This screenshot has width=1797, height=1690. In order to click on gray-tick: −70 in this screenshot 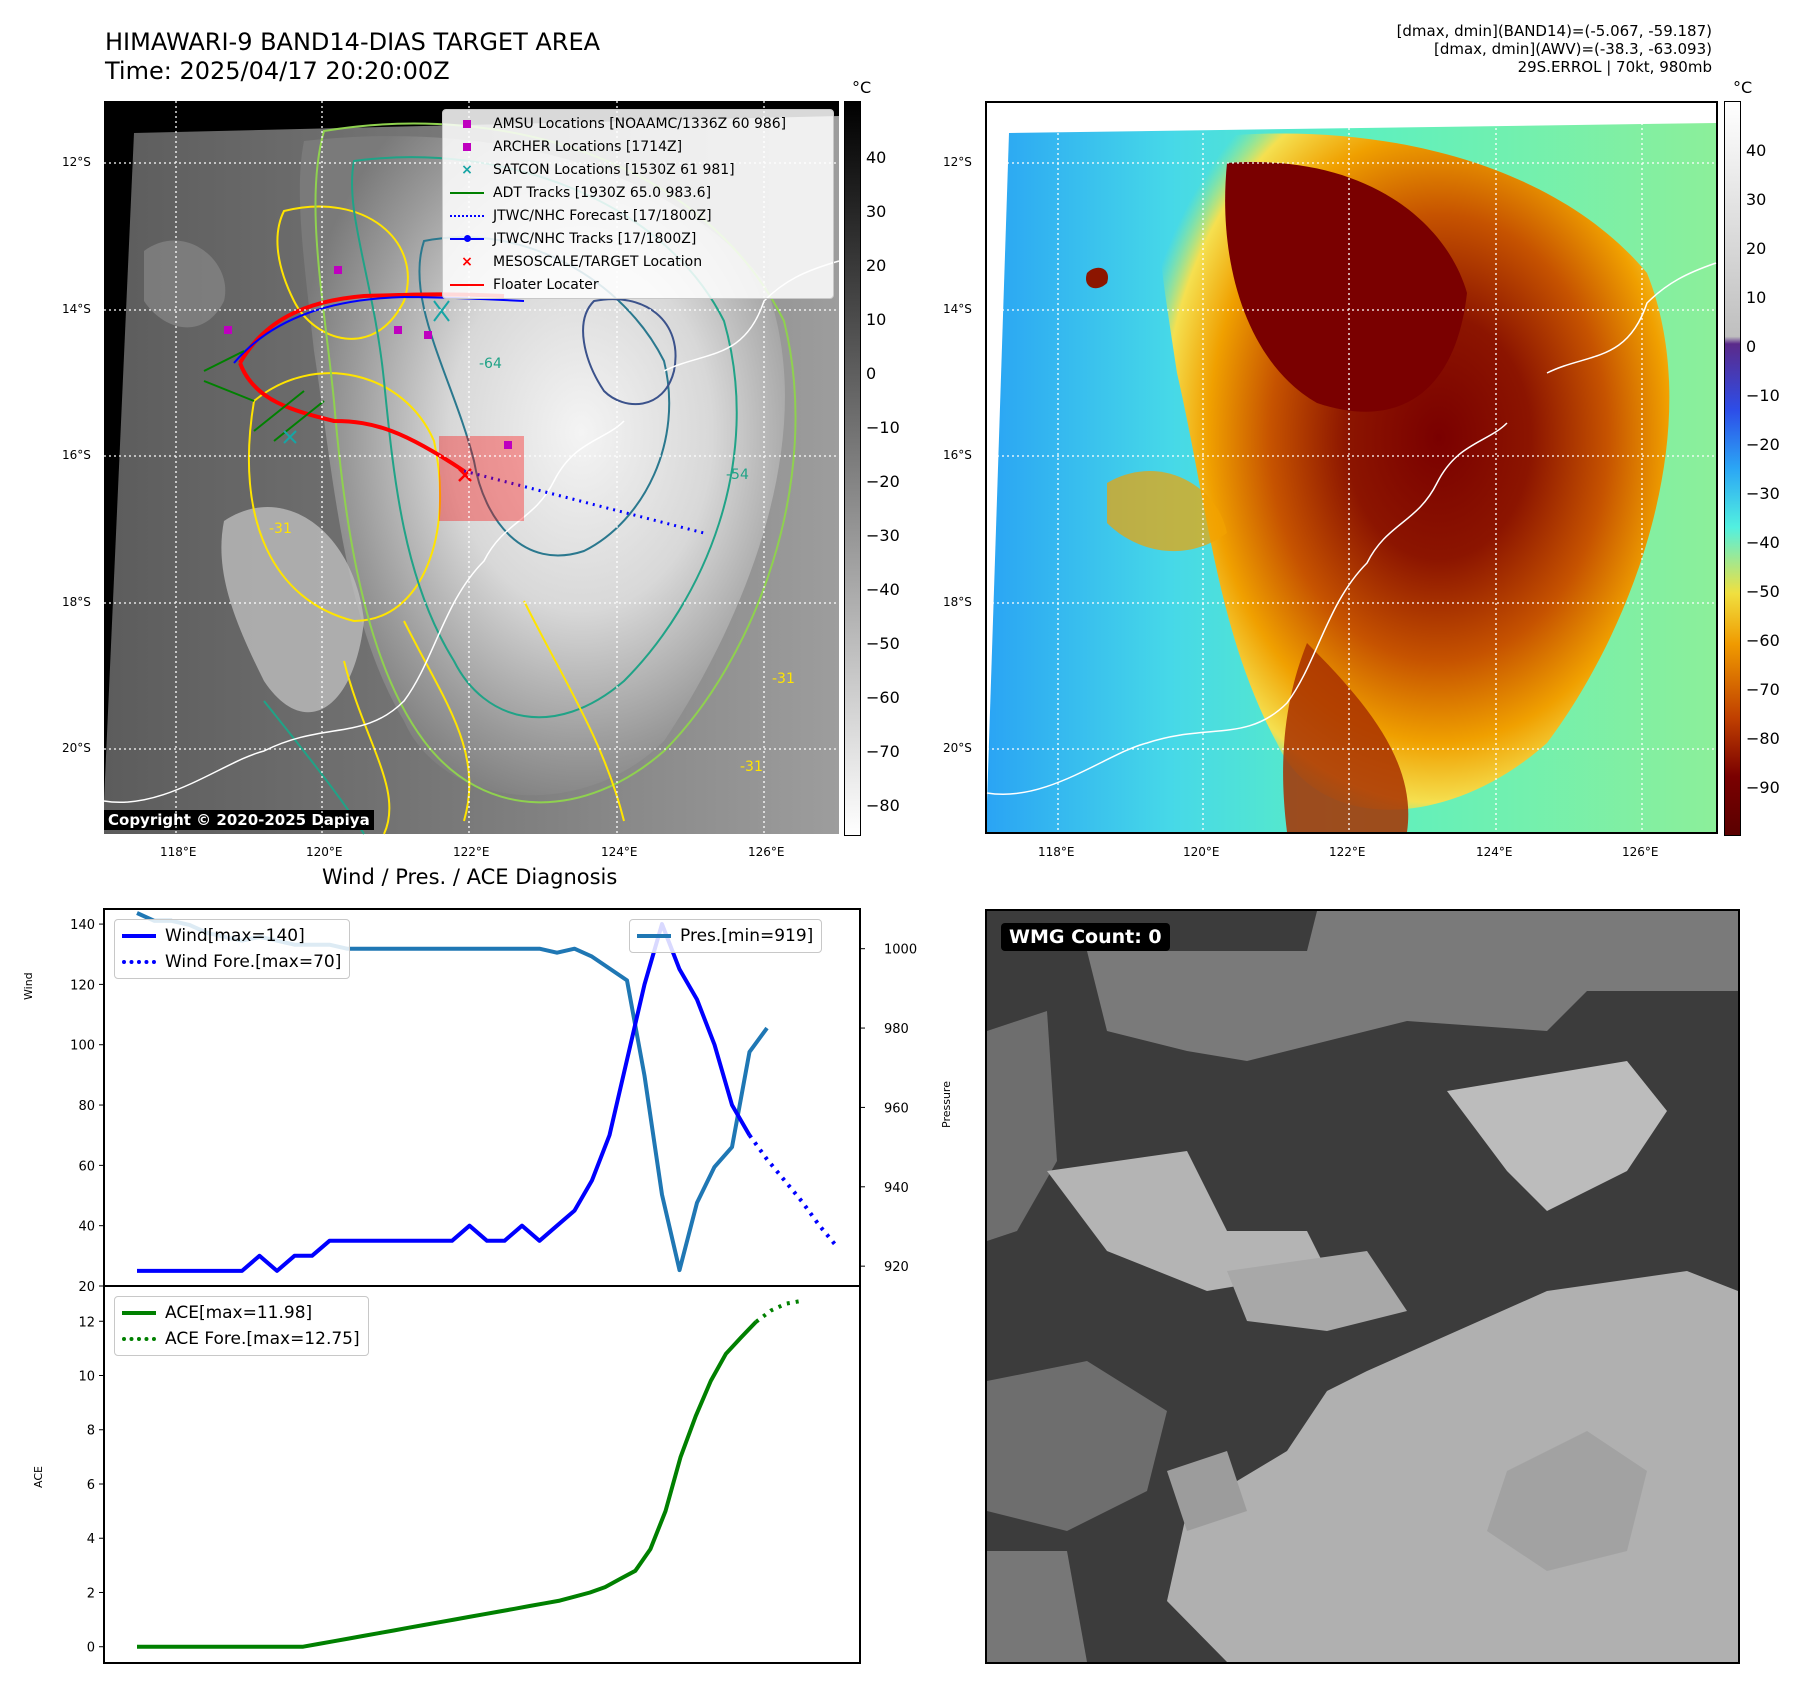, I will do `click(883, 751)`.